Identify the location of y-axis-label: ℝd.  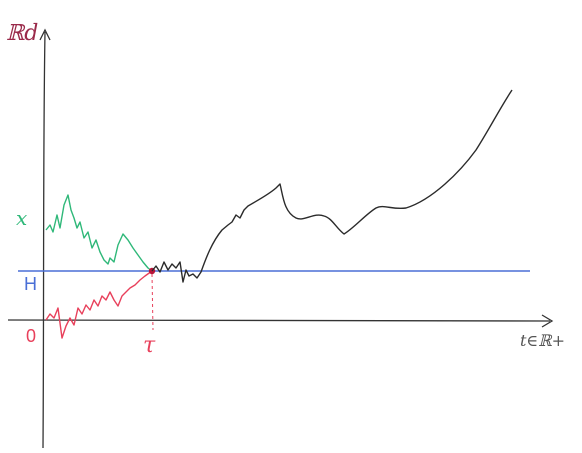
(22, 33).